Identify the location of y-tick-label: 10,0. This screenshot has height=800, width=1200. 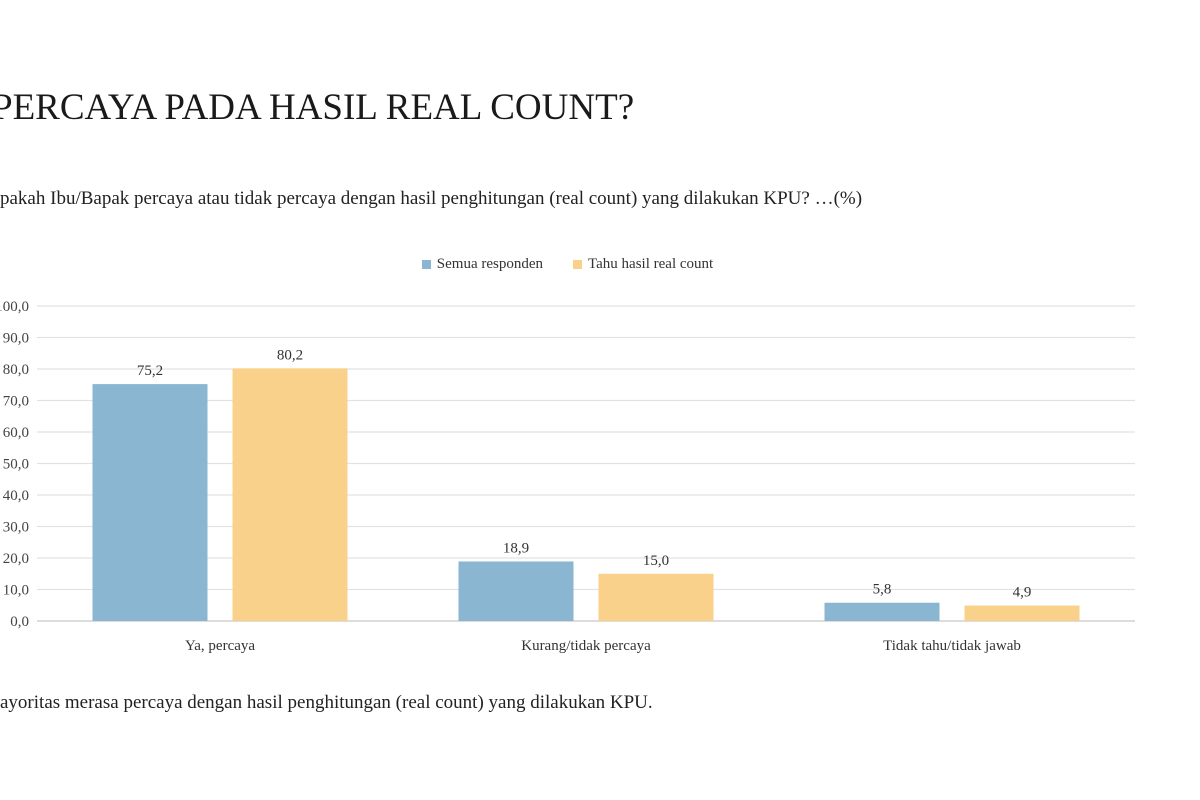
(16, 591).